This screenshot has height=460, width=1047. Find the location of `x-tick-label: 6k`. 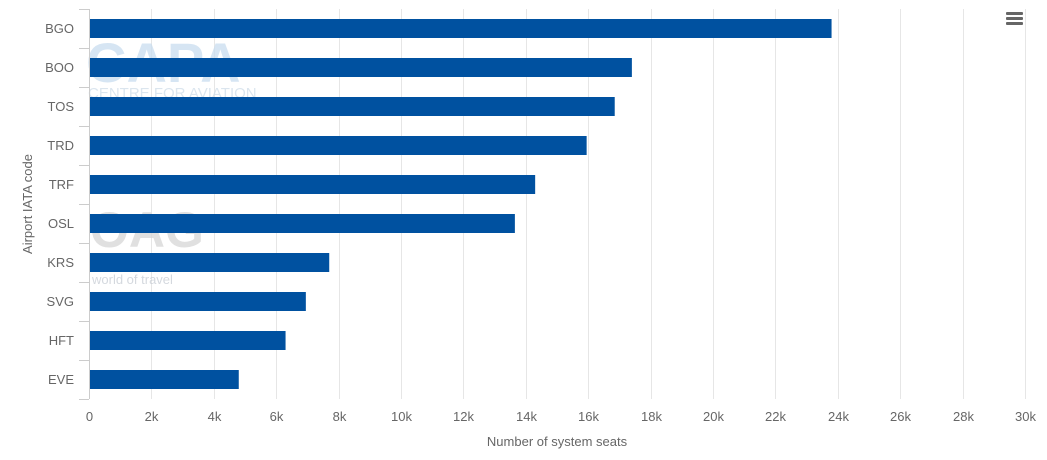

x-tick-label: 6k is located at coordinates (277, 416).